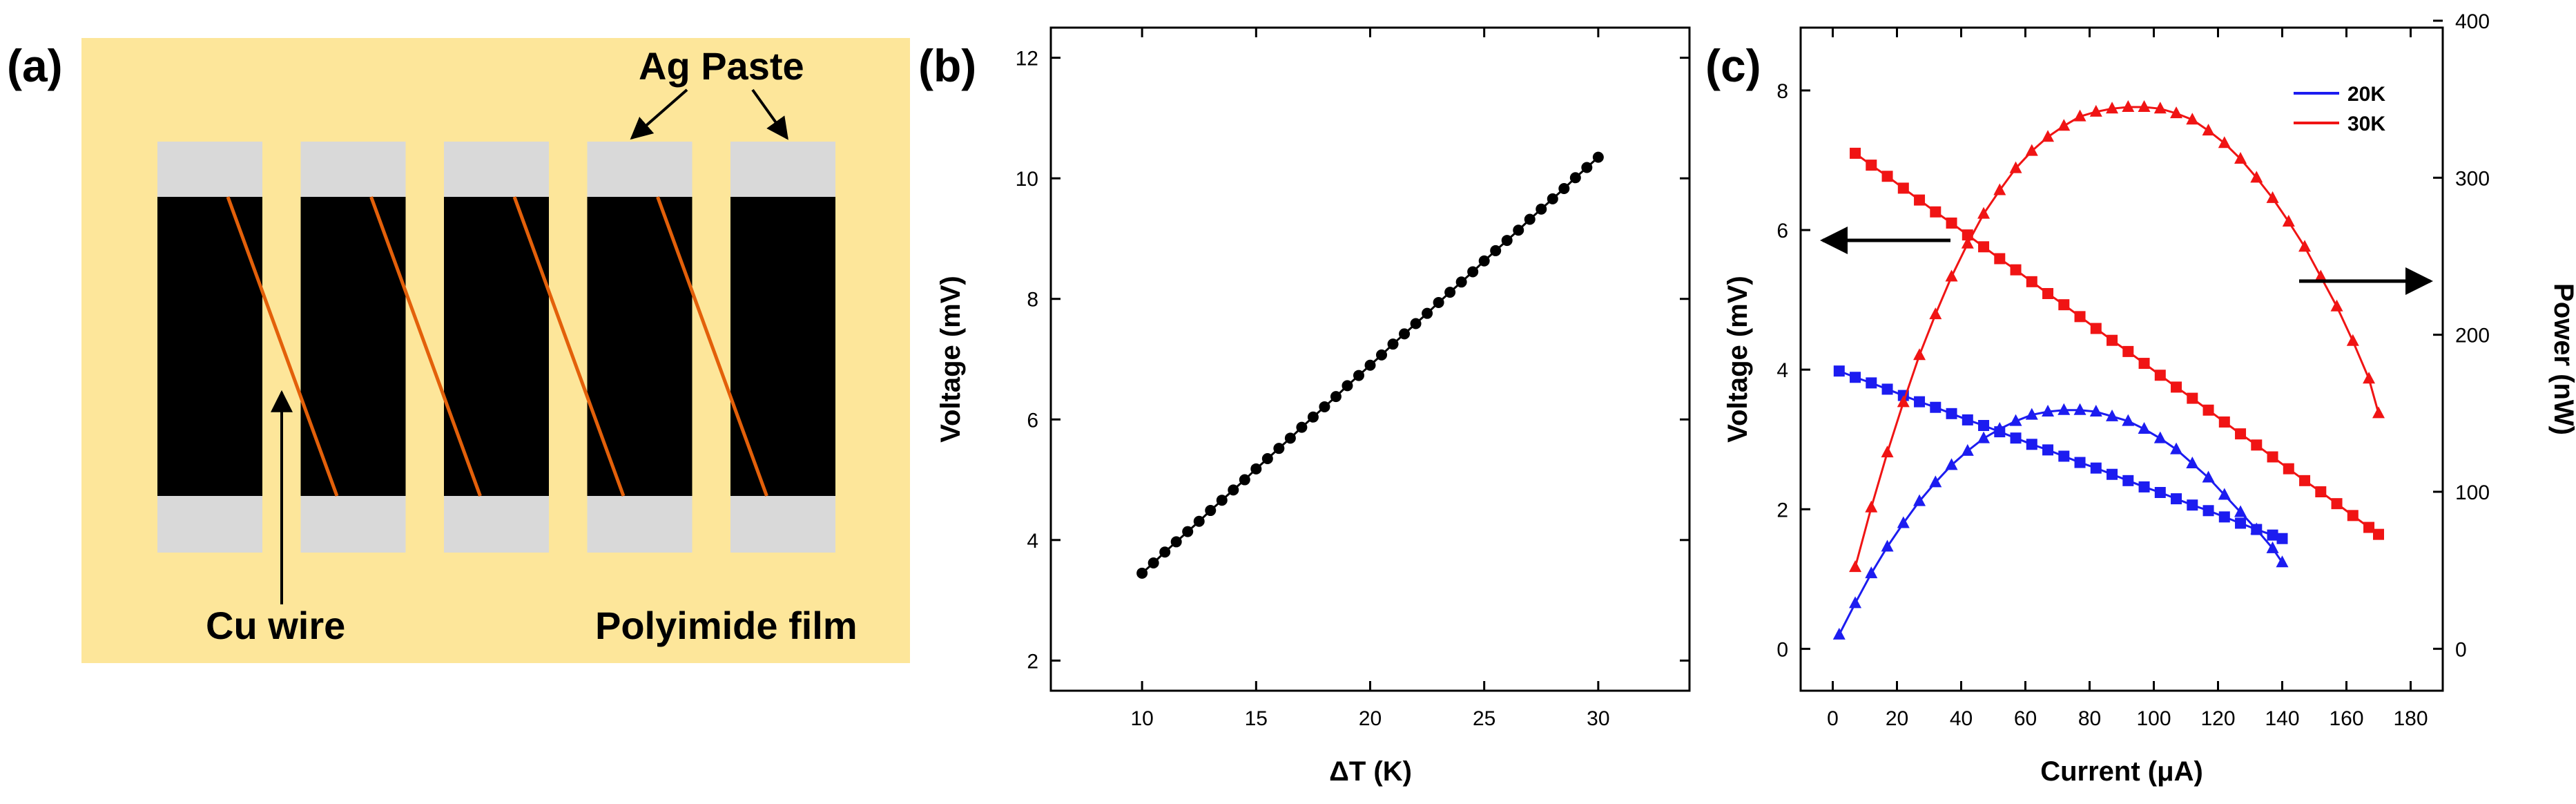  I want to click on x-tick-label: 160, so click(2346, 718).